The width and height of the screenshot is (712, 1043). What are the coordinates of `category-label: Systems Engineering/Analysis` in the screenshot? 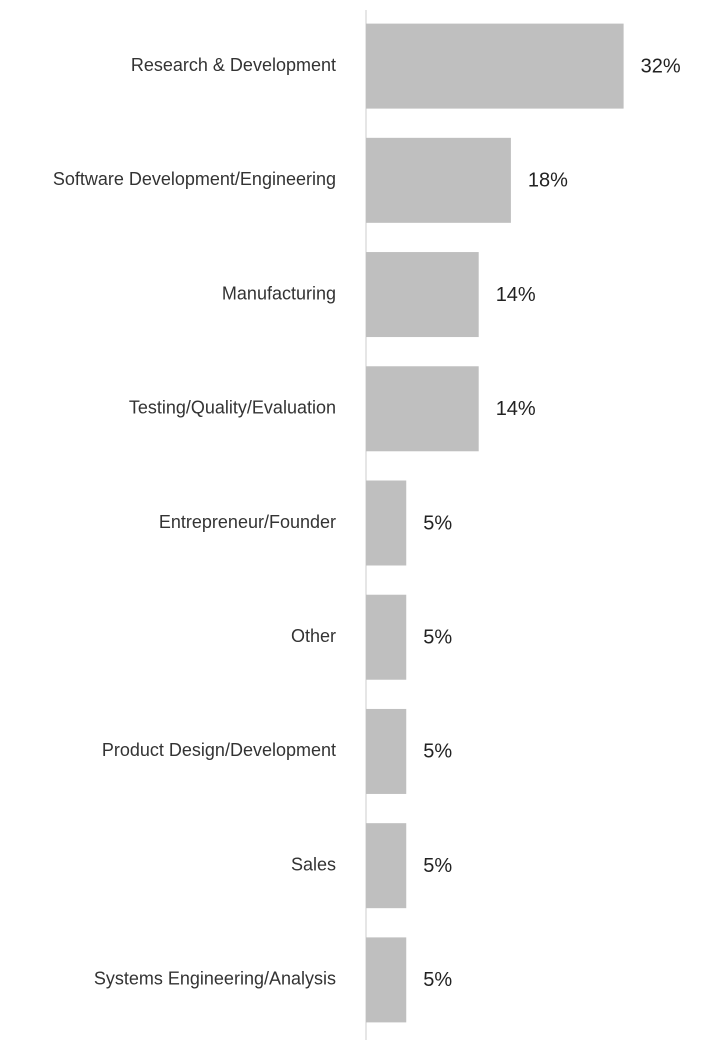 It's located at (215, 979).